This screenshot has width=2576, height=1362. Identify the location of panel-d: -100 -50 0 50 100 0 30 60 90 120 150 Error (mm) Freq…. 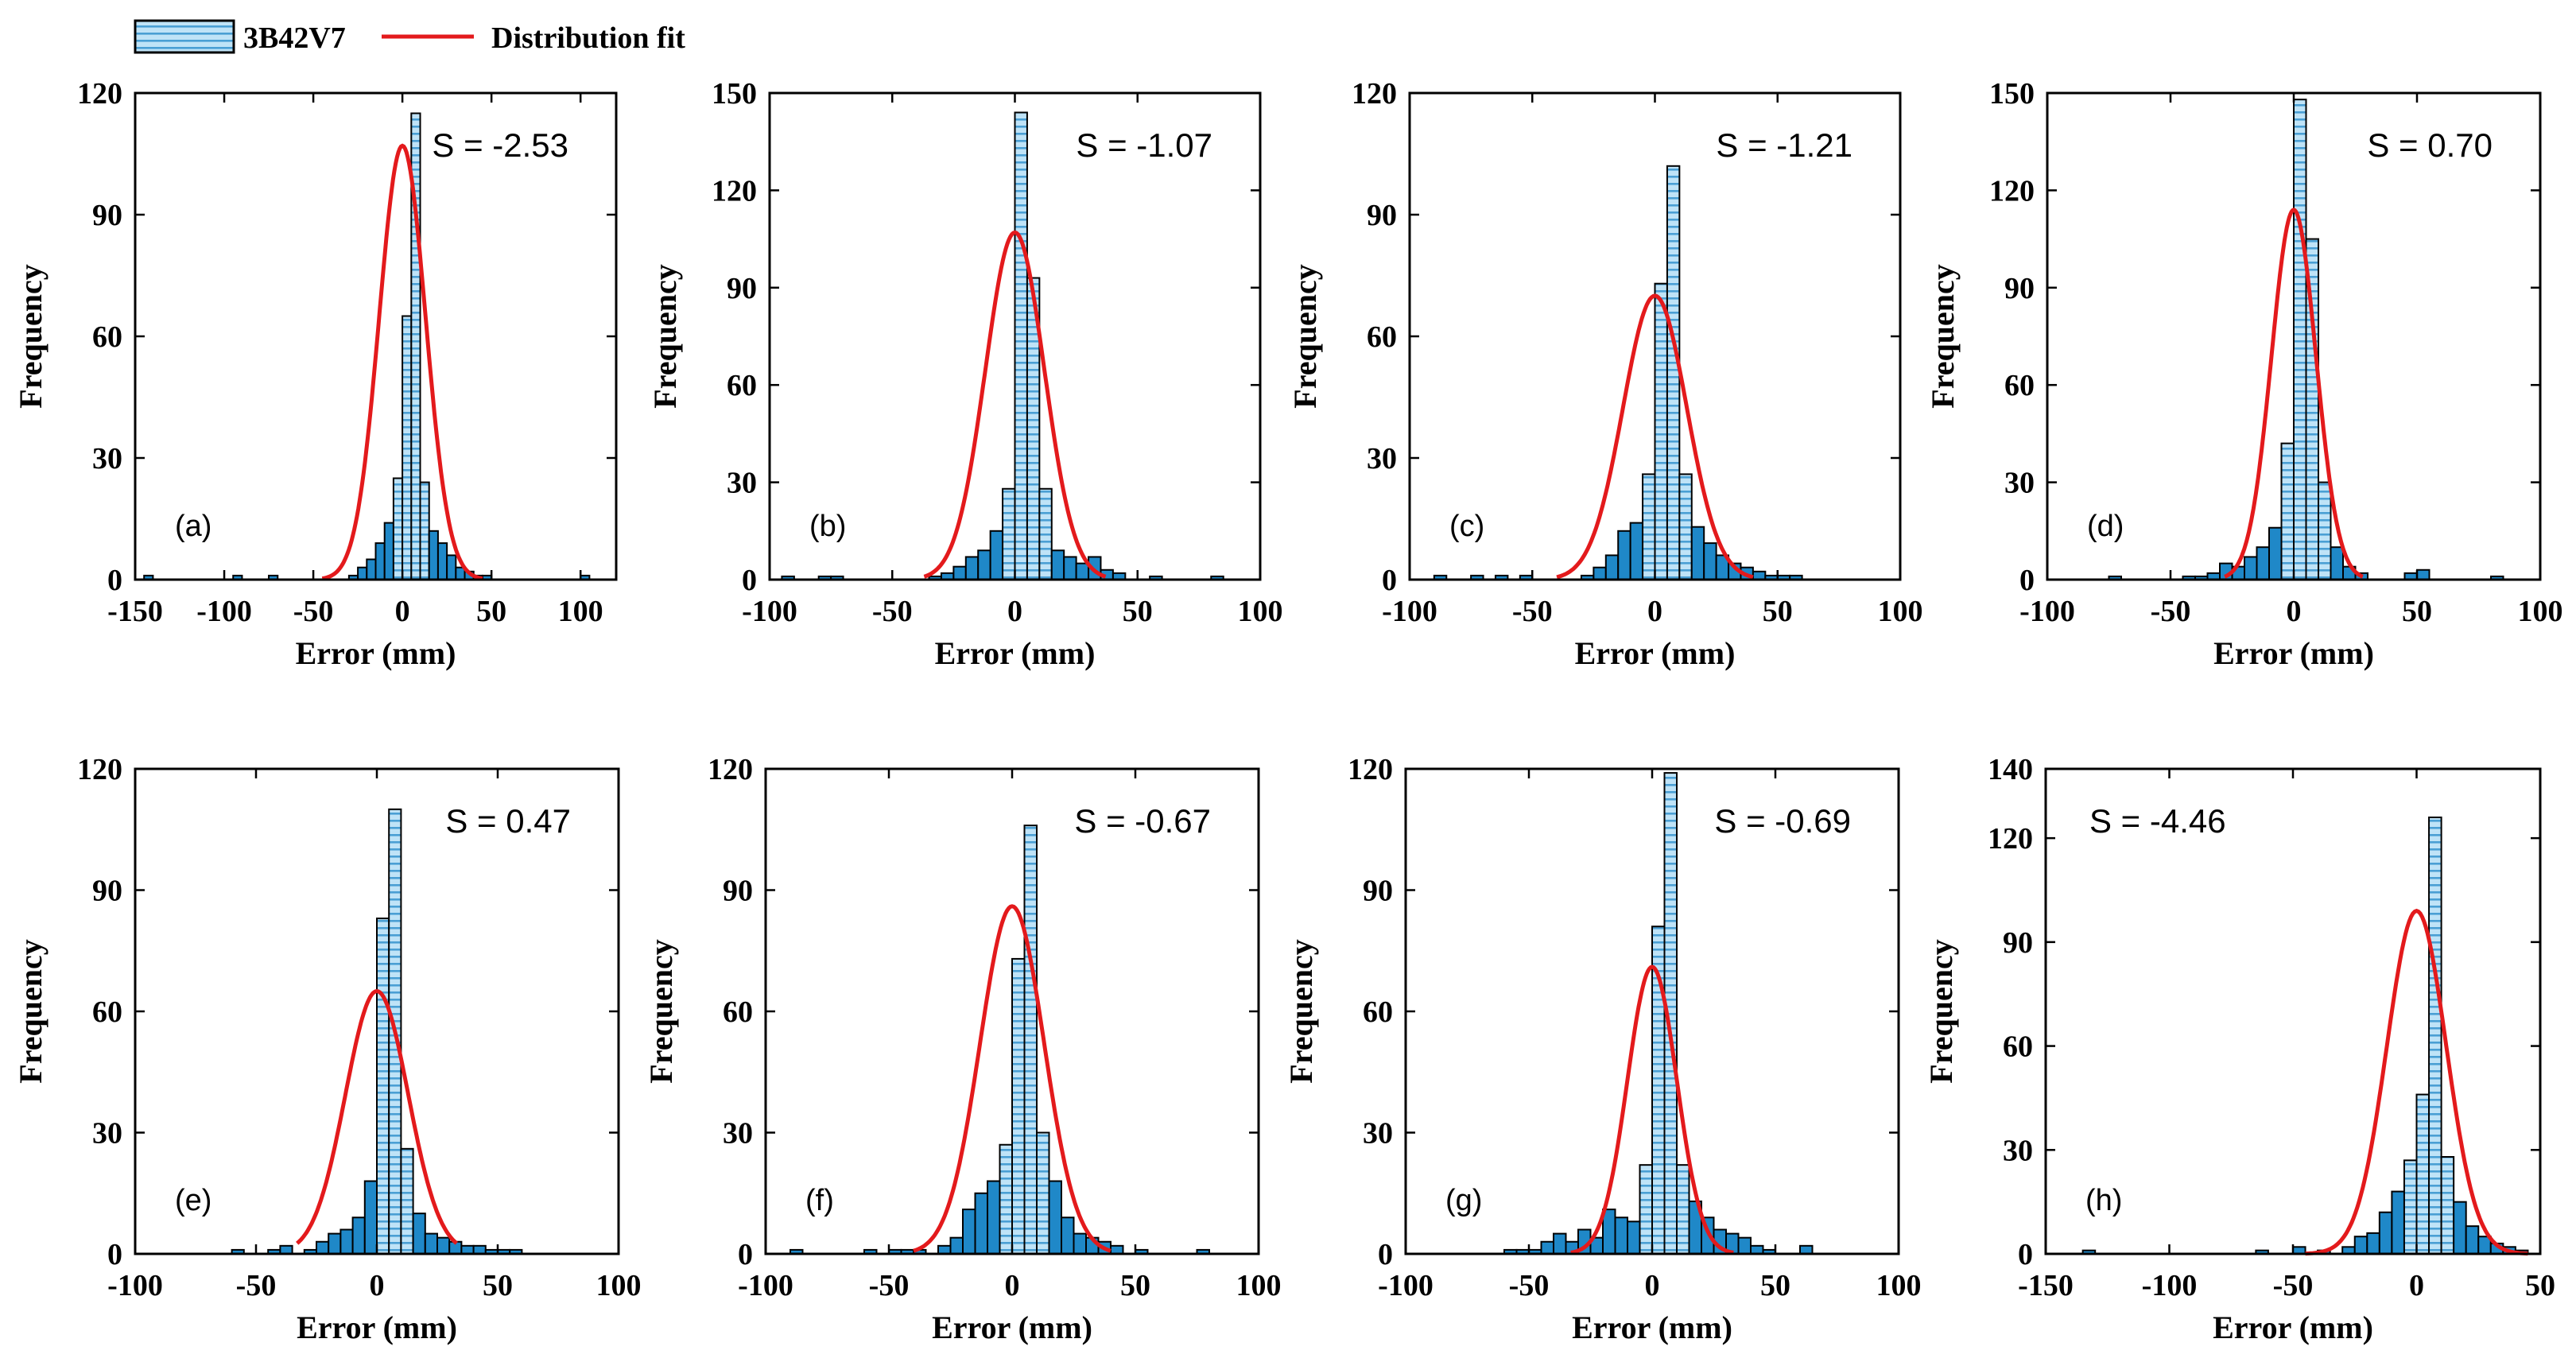
(2244, 374).